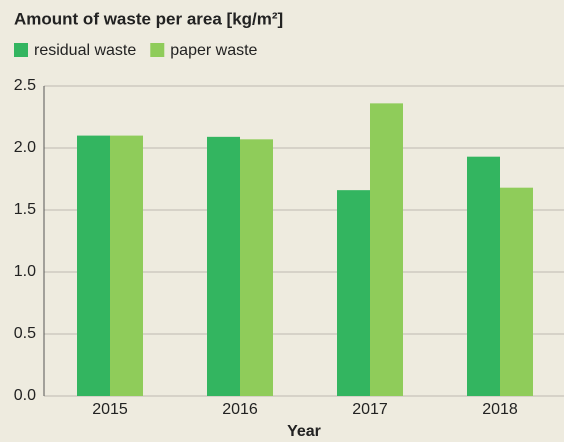 Image resolution: width=564 pixels, height=442 pixels. I want to click on x-tick-label: 2015, so click(110, 409).